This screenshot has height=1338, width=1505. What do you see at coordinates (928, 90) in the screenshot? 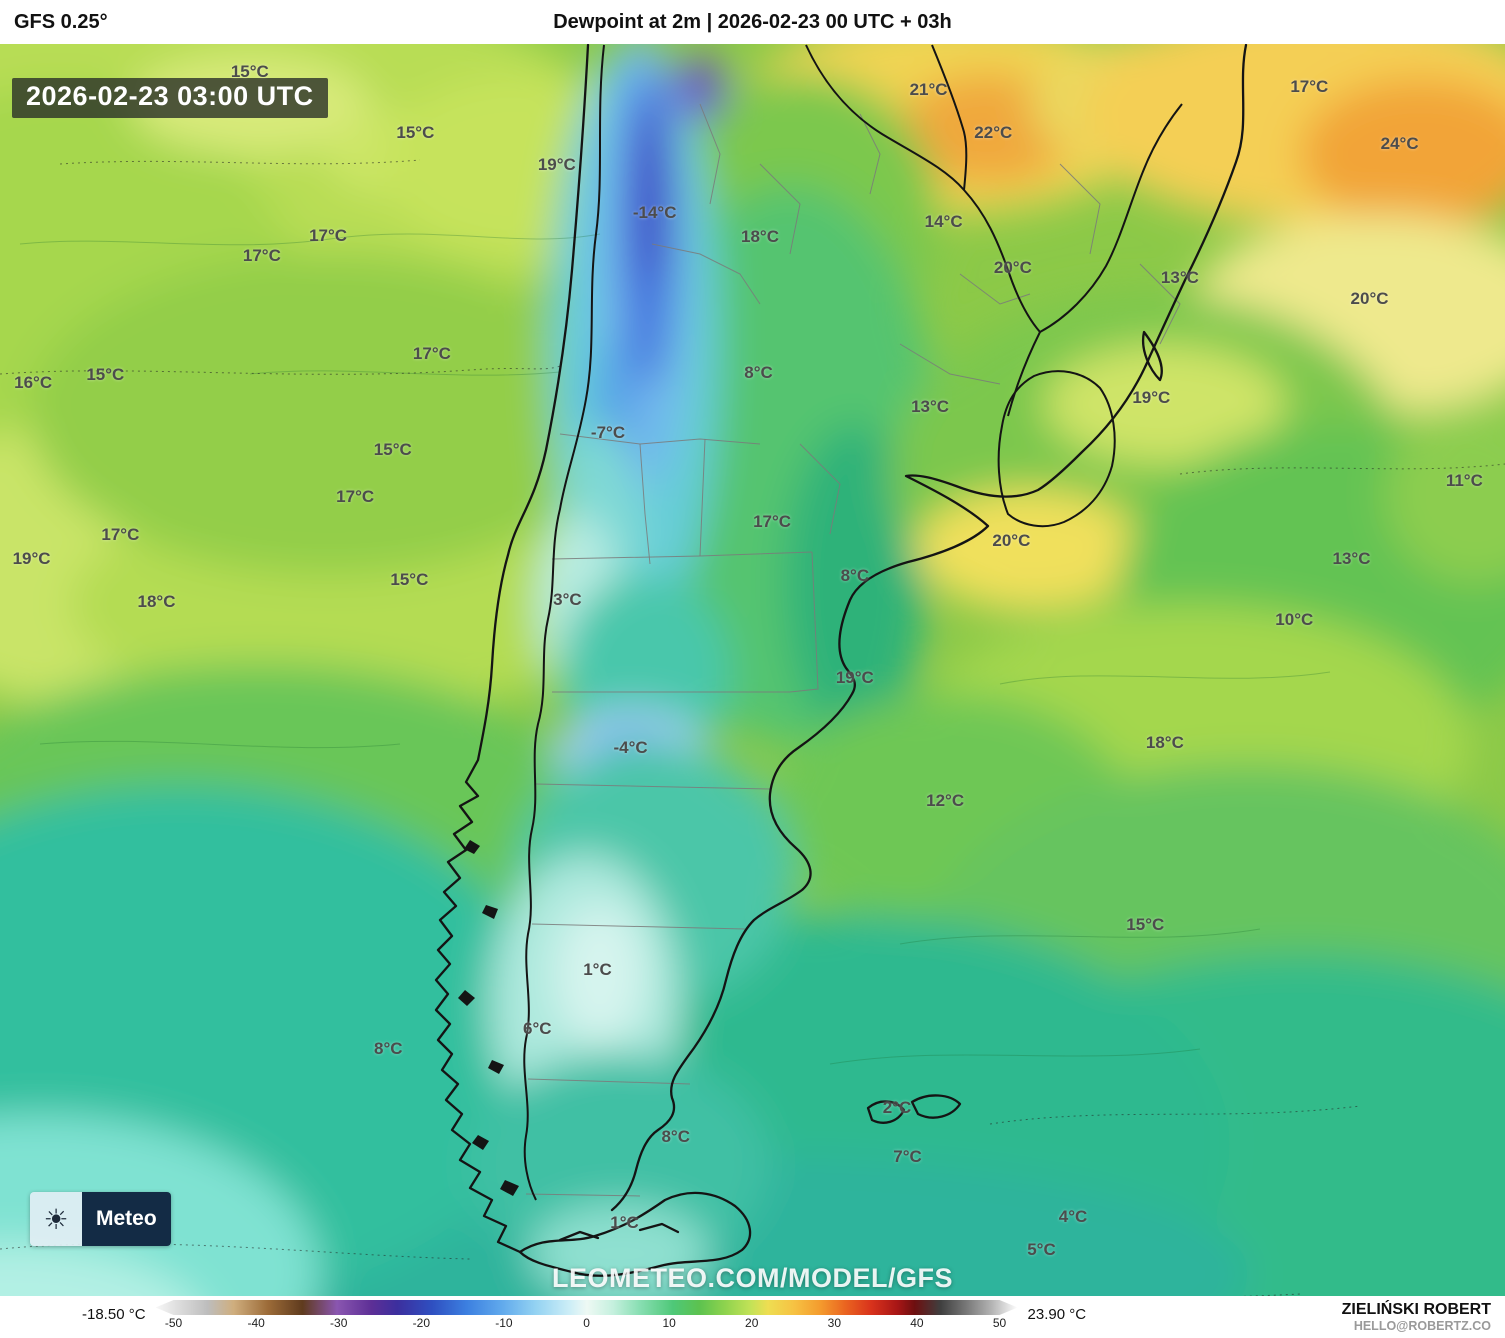
I see `temp-label: 21°C` at bounding box center [928, 90].